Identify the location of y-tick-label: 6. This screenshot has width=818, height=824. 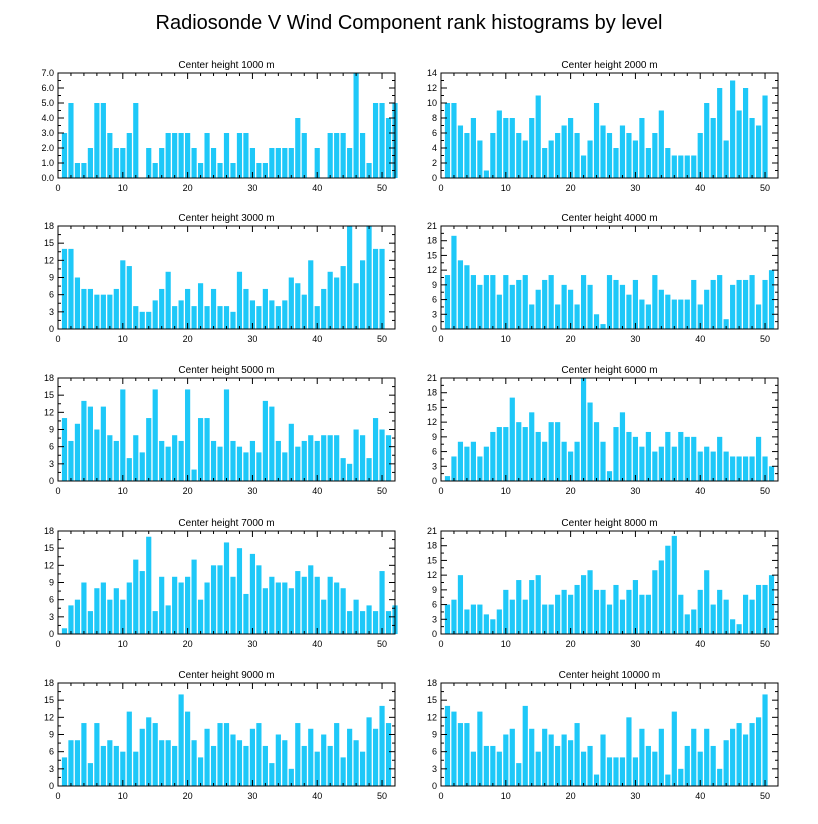
(434, 452).